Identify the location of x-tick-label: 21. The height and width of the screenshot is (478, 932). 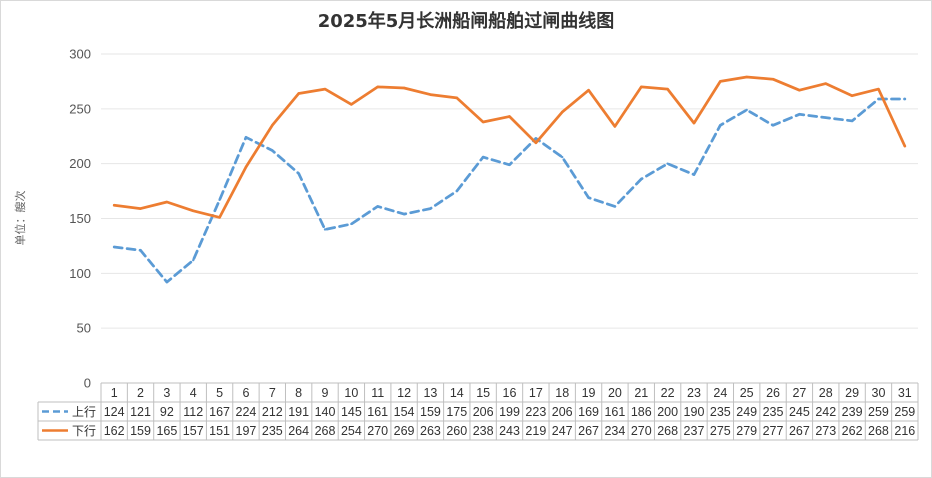
(641, 393).